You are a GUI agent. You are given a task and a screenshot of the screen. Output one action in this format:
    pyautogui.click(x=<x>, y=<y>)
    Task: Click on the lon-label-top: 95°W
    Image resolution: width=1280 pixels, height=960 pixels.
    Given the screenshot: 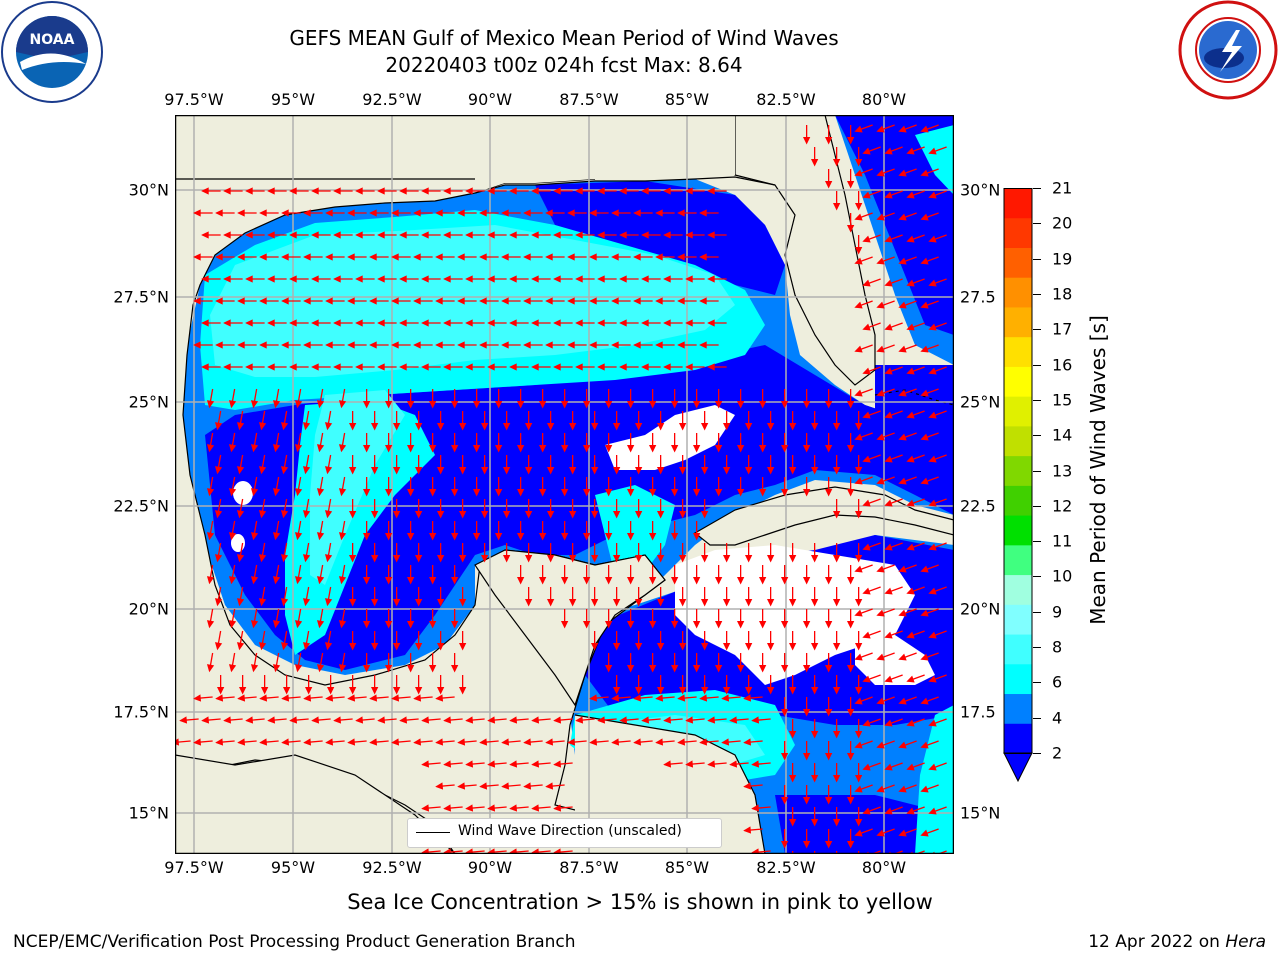 What is the action you would take?
    pyautogui.click(x=293, y=99)
    